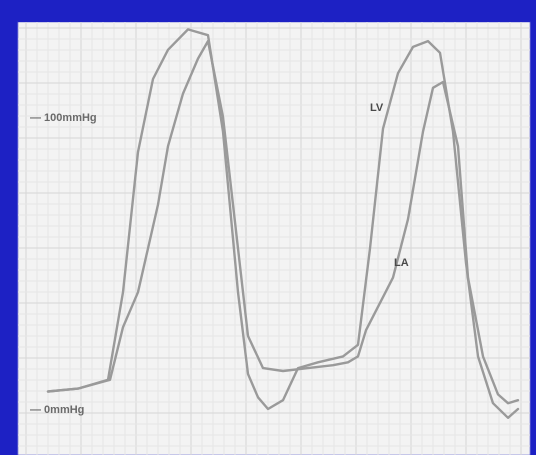  What do you see at coordinates (57, 410) in the screenshot?
I see `y-tick-label: — 0mmHg` at bounding box center [57, 410].